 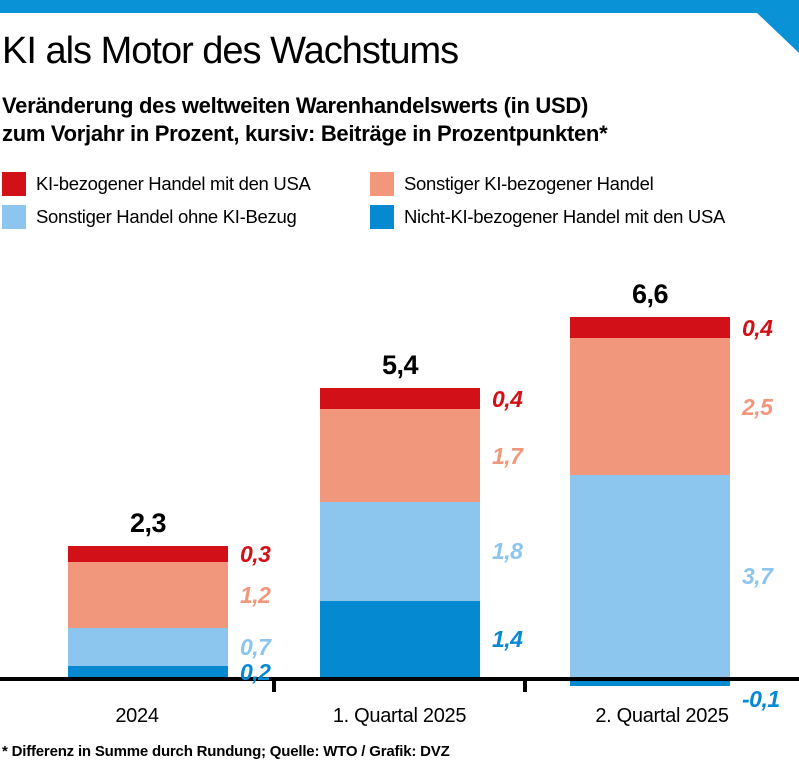 What do you see at coordinates (565, 216) in the screenshot?
I see `legend-label: Nicht-KI-bezogener Handel mit den USA` at bounding box center [565, 216].